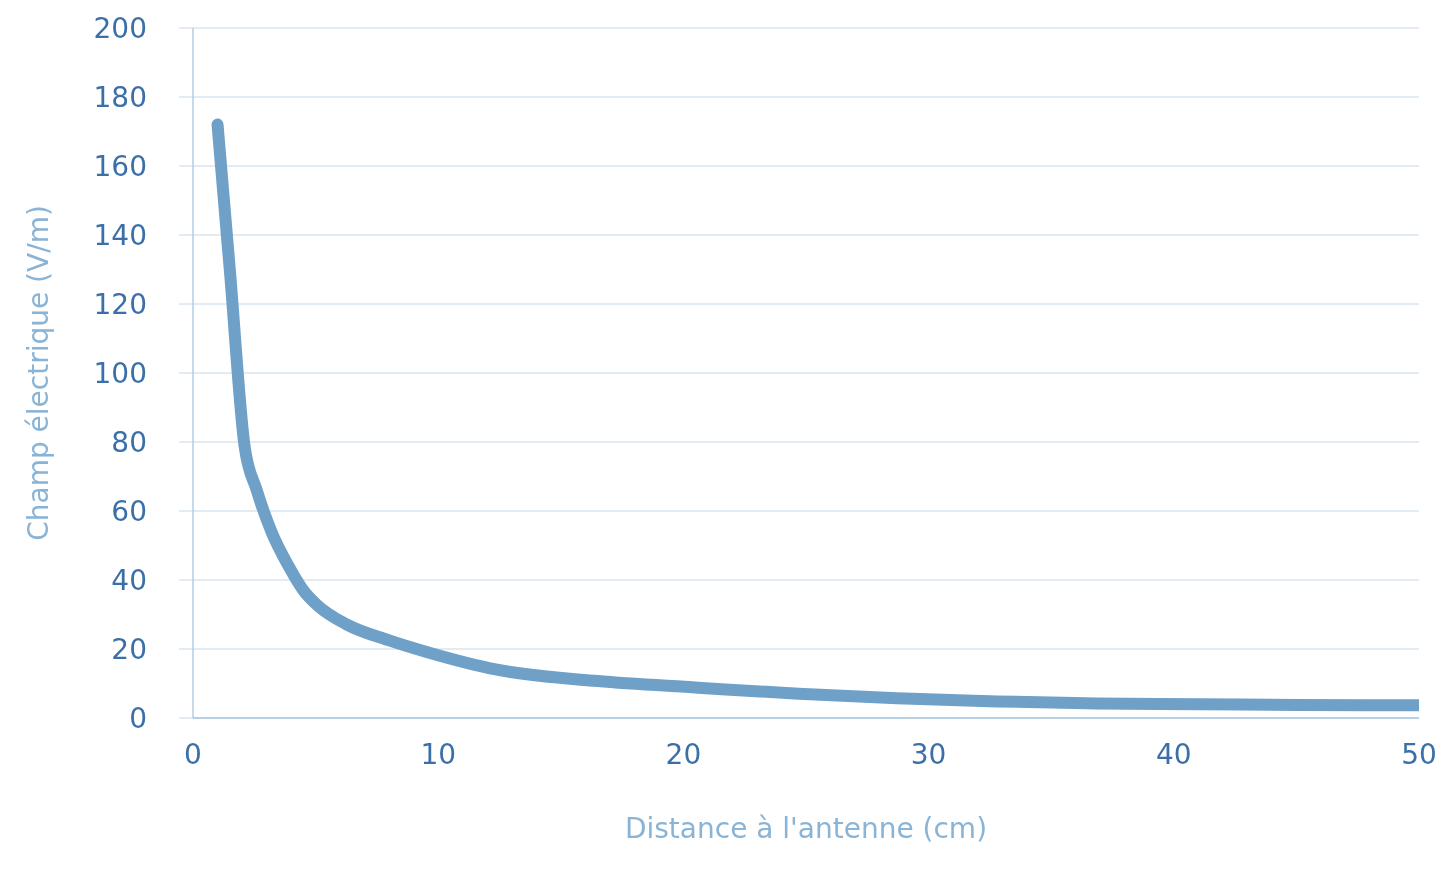  I want to click on x-tick-label: 20, so click(683, 754).